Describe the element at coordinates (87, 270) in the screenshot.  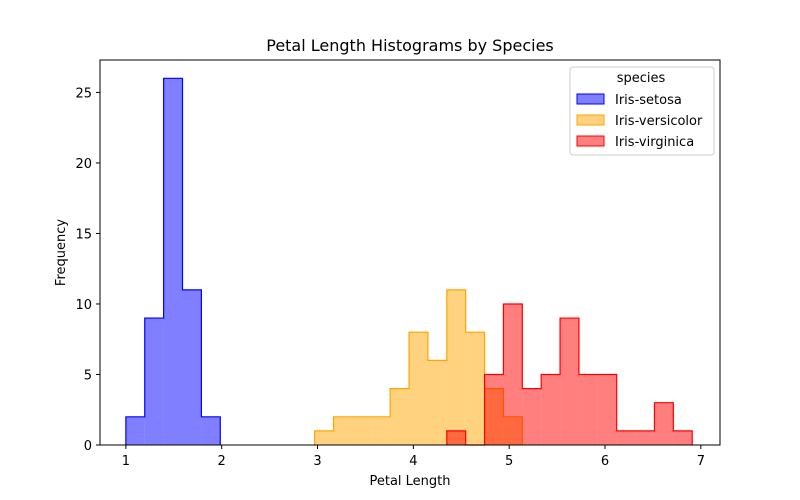
I see `y-axis: 0 5 10 15 20 25` at that location.